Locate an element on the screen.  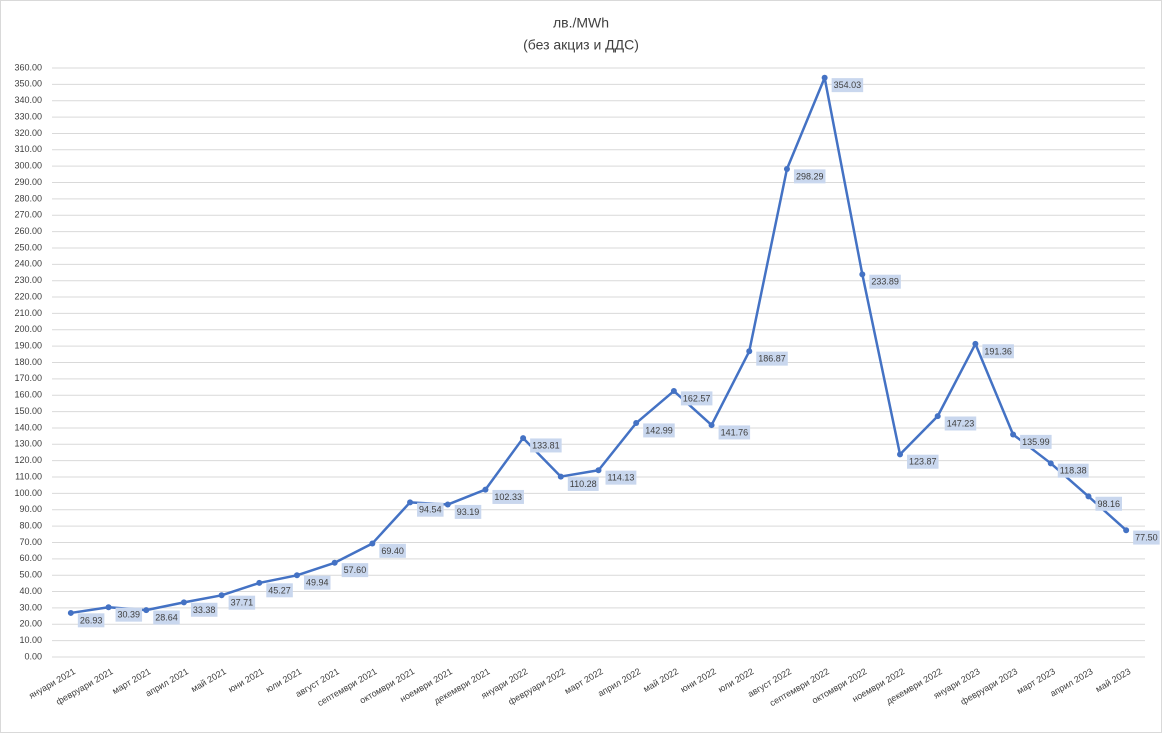
data-label: 233.89 is located at coordinates (885, 282).